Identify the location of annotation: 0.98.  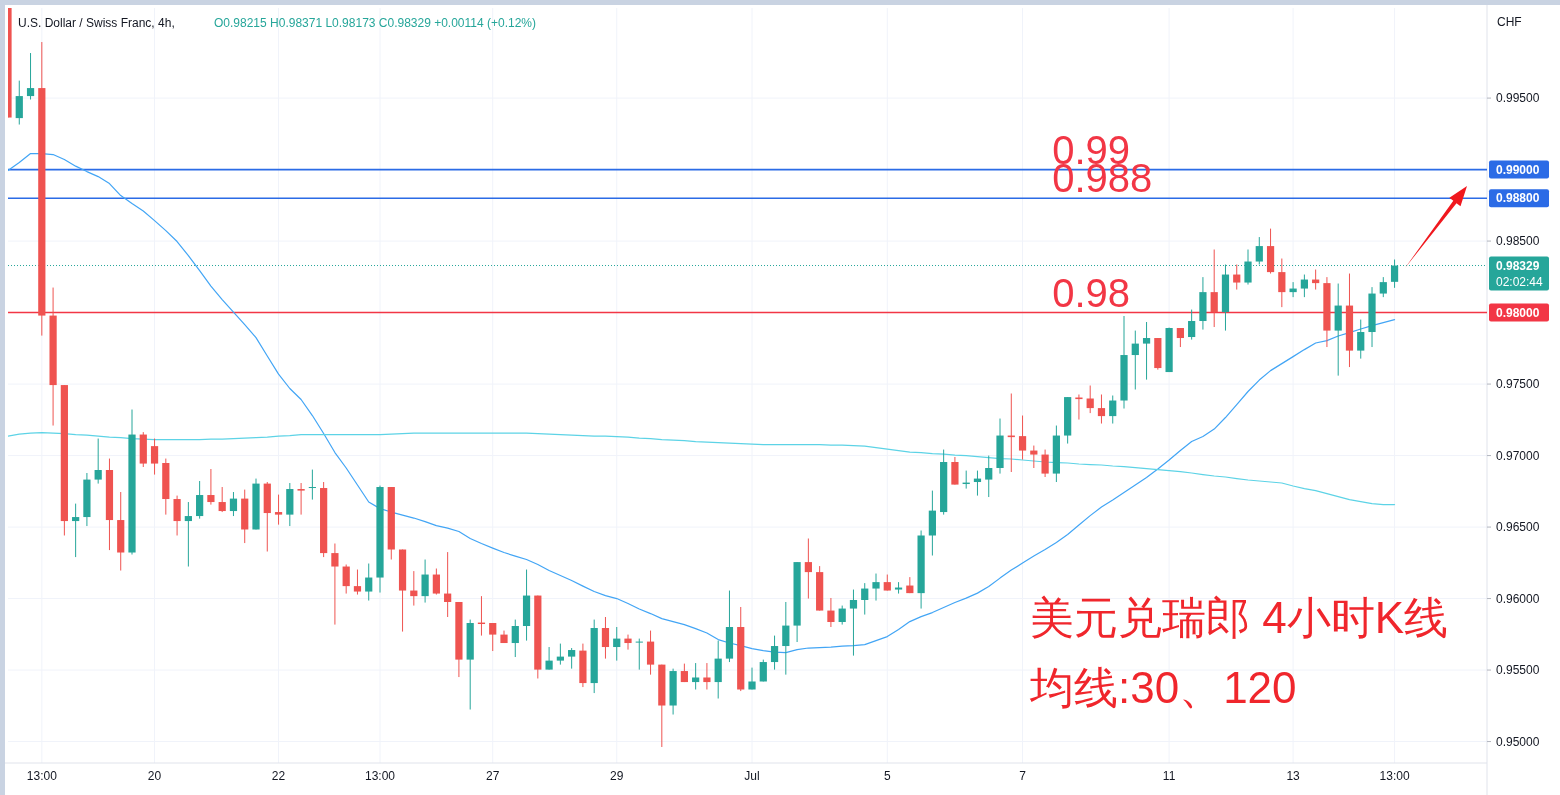
(1091, 292).